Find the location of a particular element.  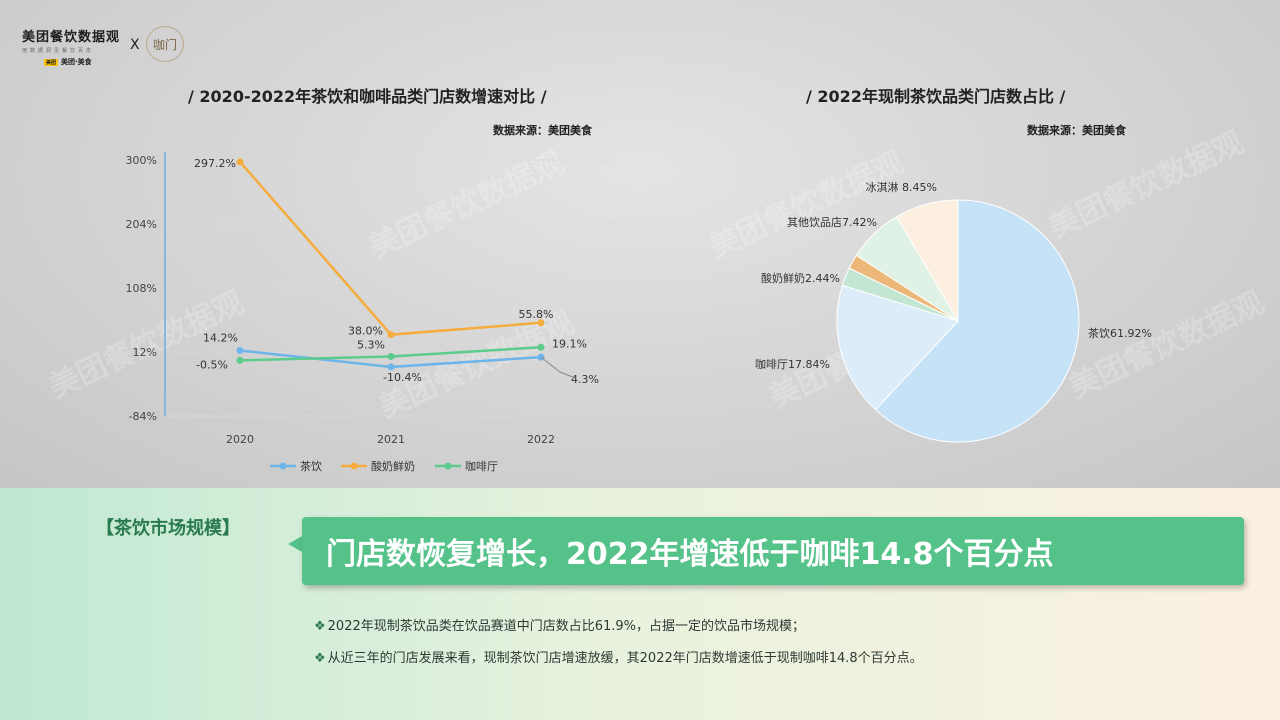

series-line is located at coordinates (390, 248).